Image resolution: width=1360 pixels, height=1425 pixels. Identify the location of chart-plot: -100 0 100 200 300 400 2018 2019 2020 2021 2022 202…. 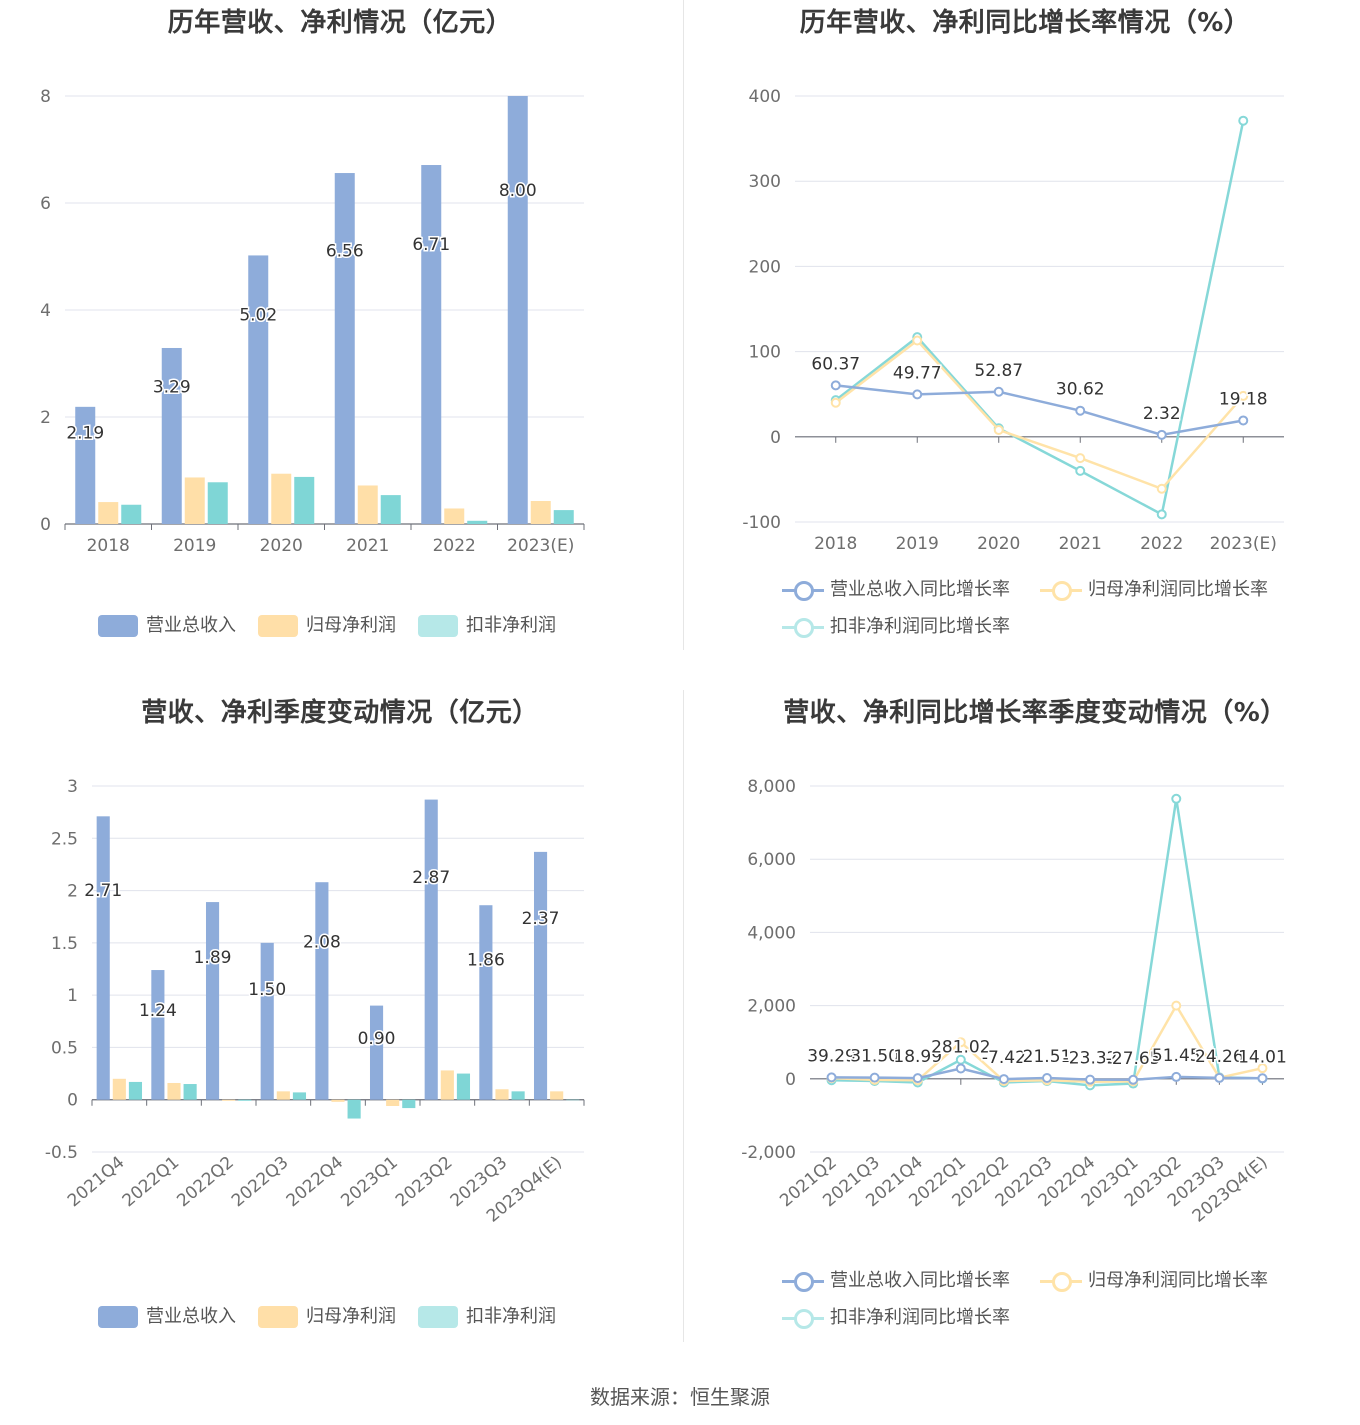
(1013, 320).